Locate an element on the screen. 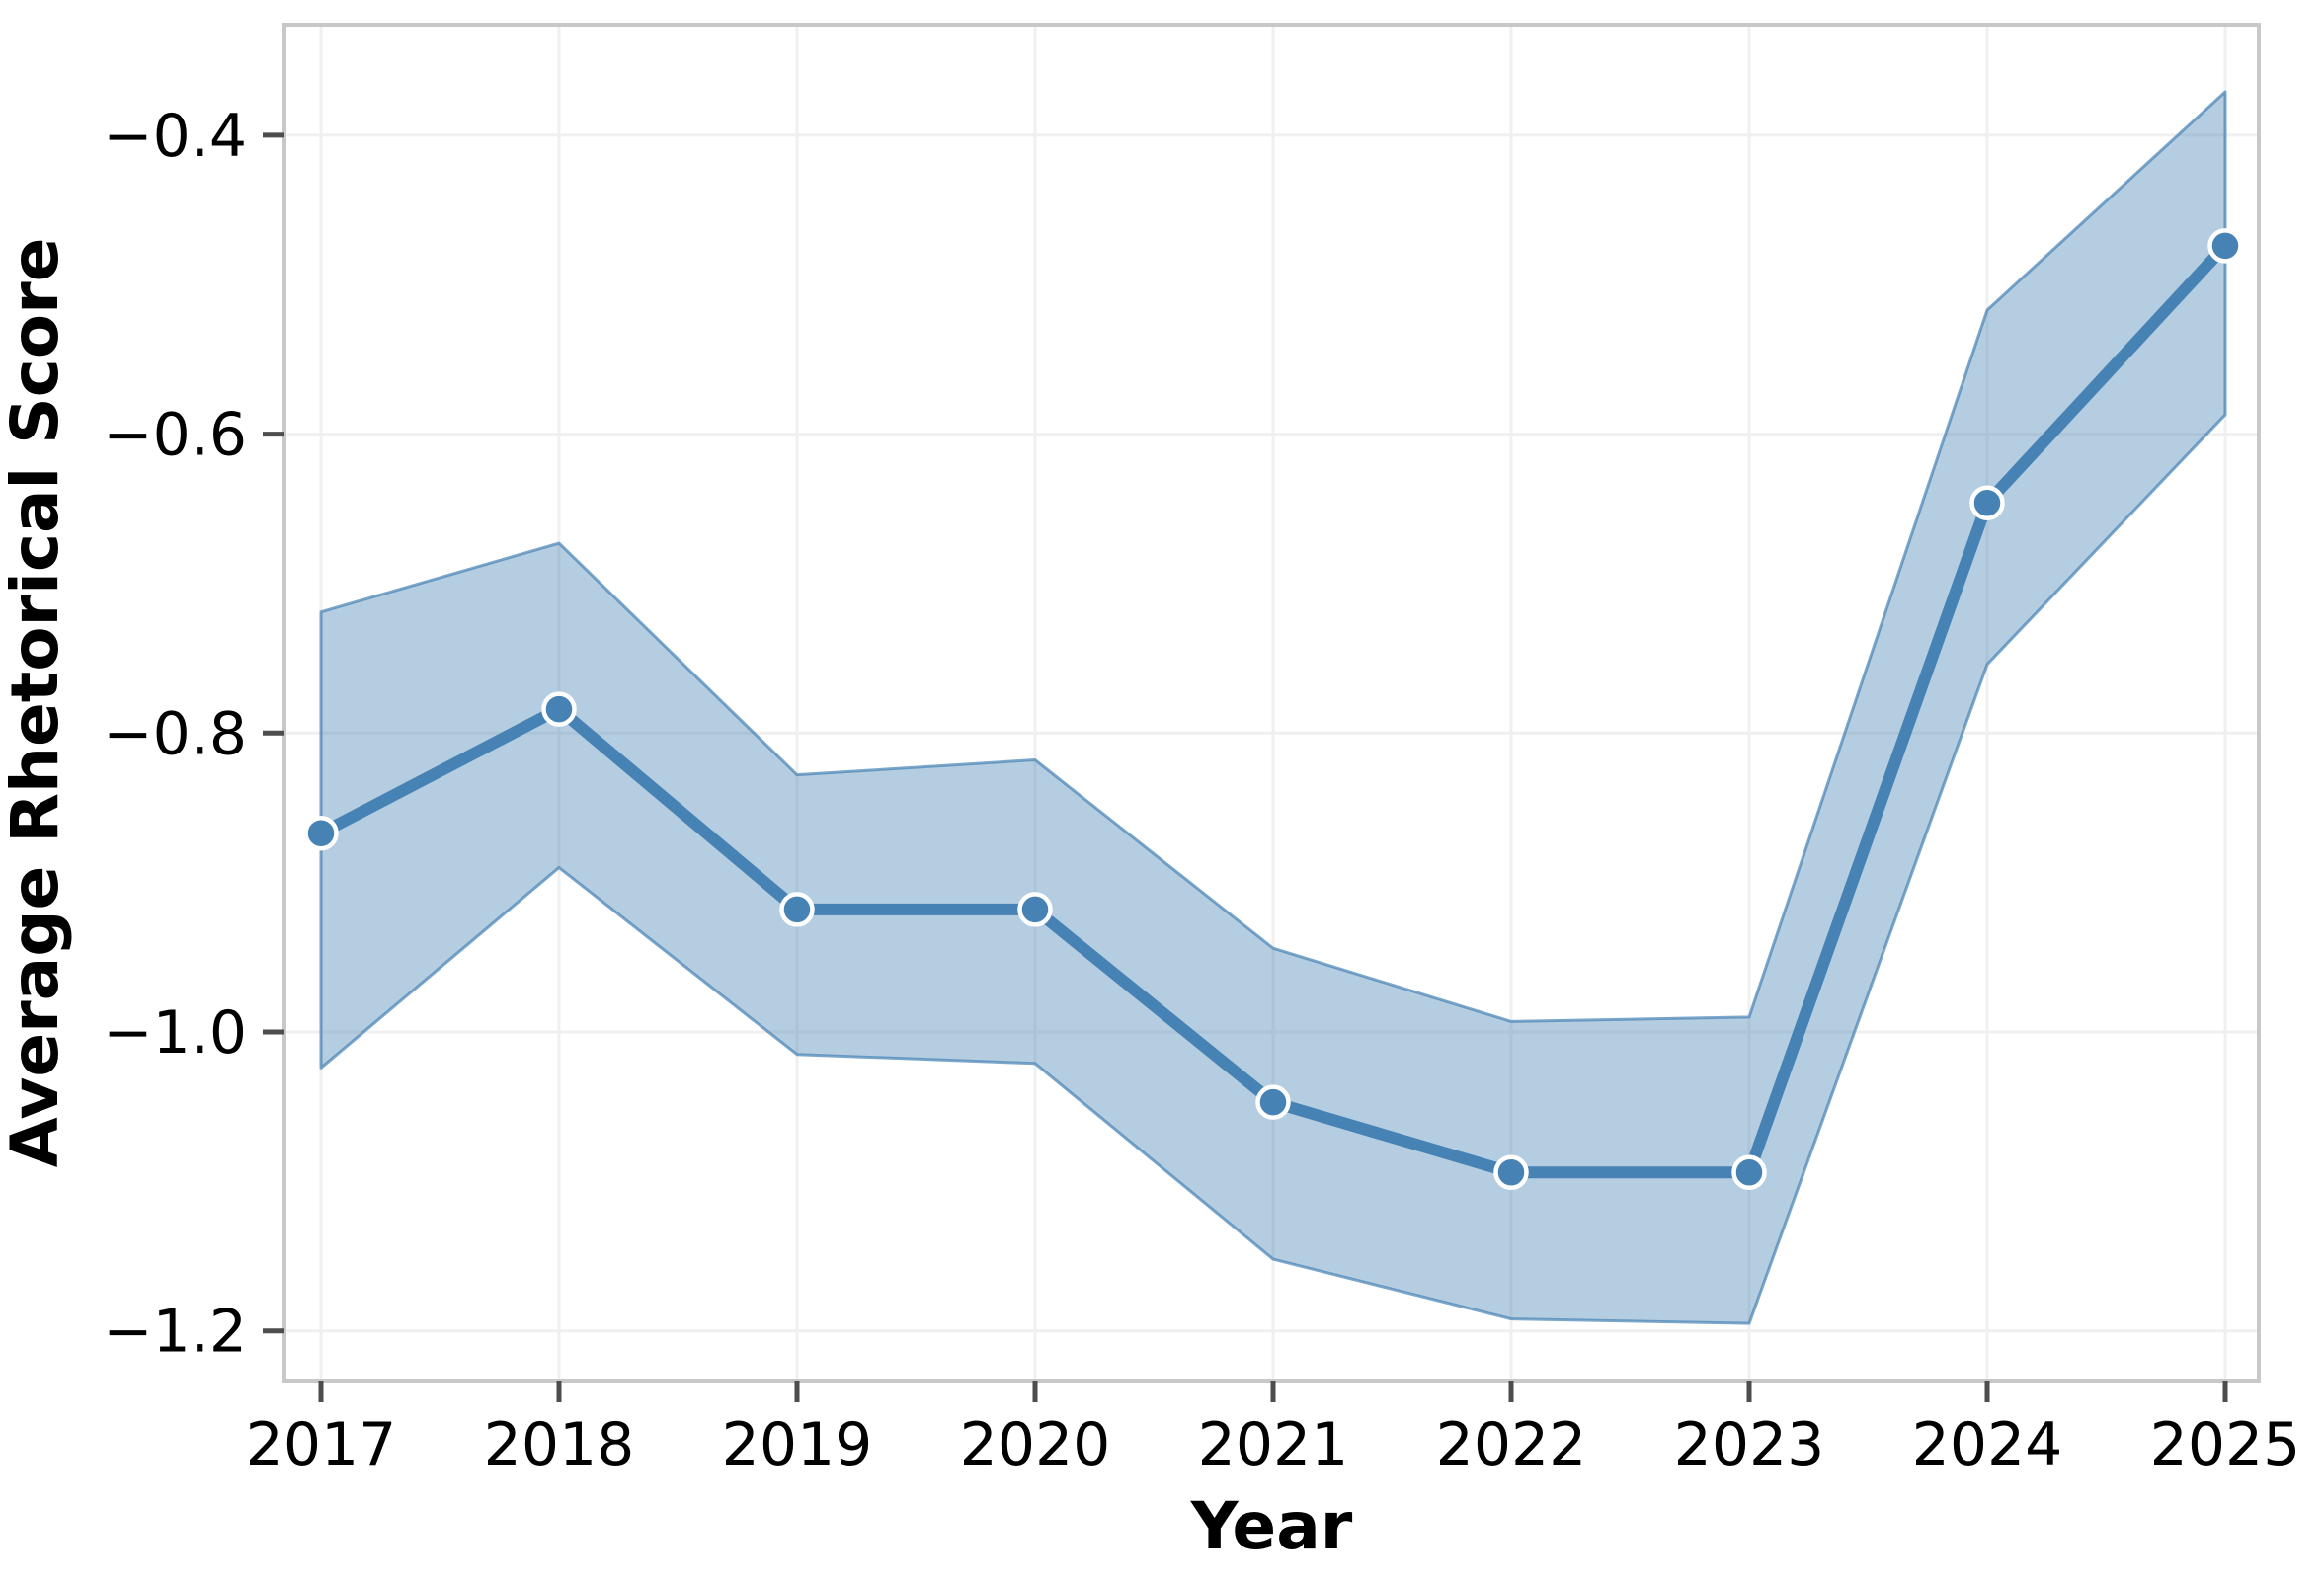  x-axis-tick-label: 2021 is located at coordinates (1274, 1444).